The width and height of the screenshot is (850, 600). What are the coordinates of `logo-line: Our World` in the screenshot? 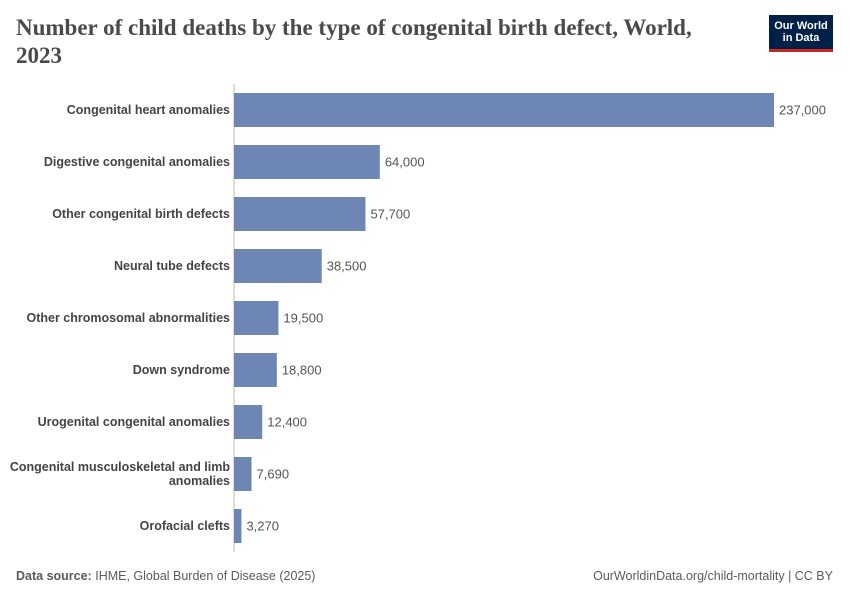 It's located at (801, 26).